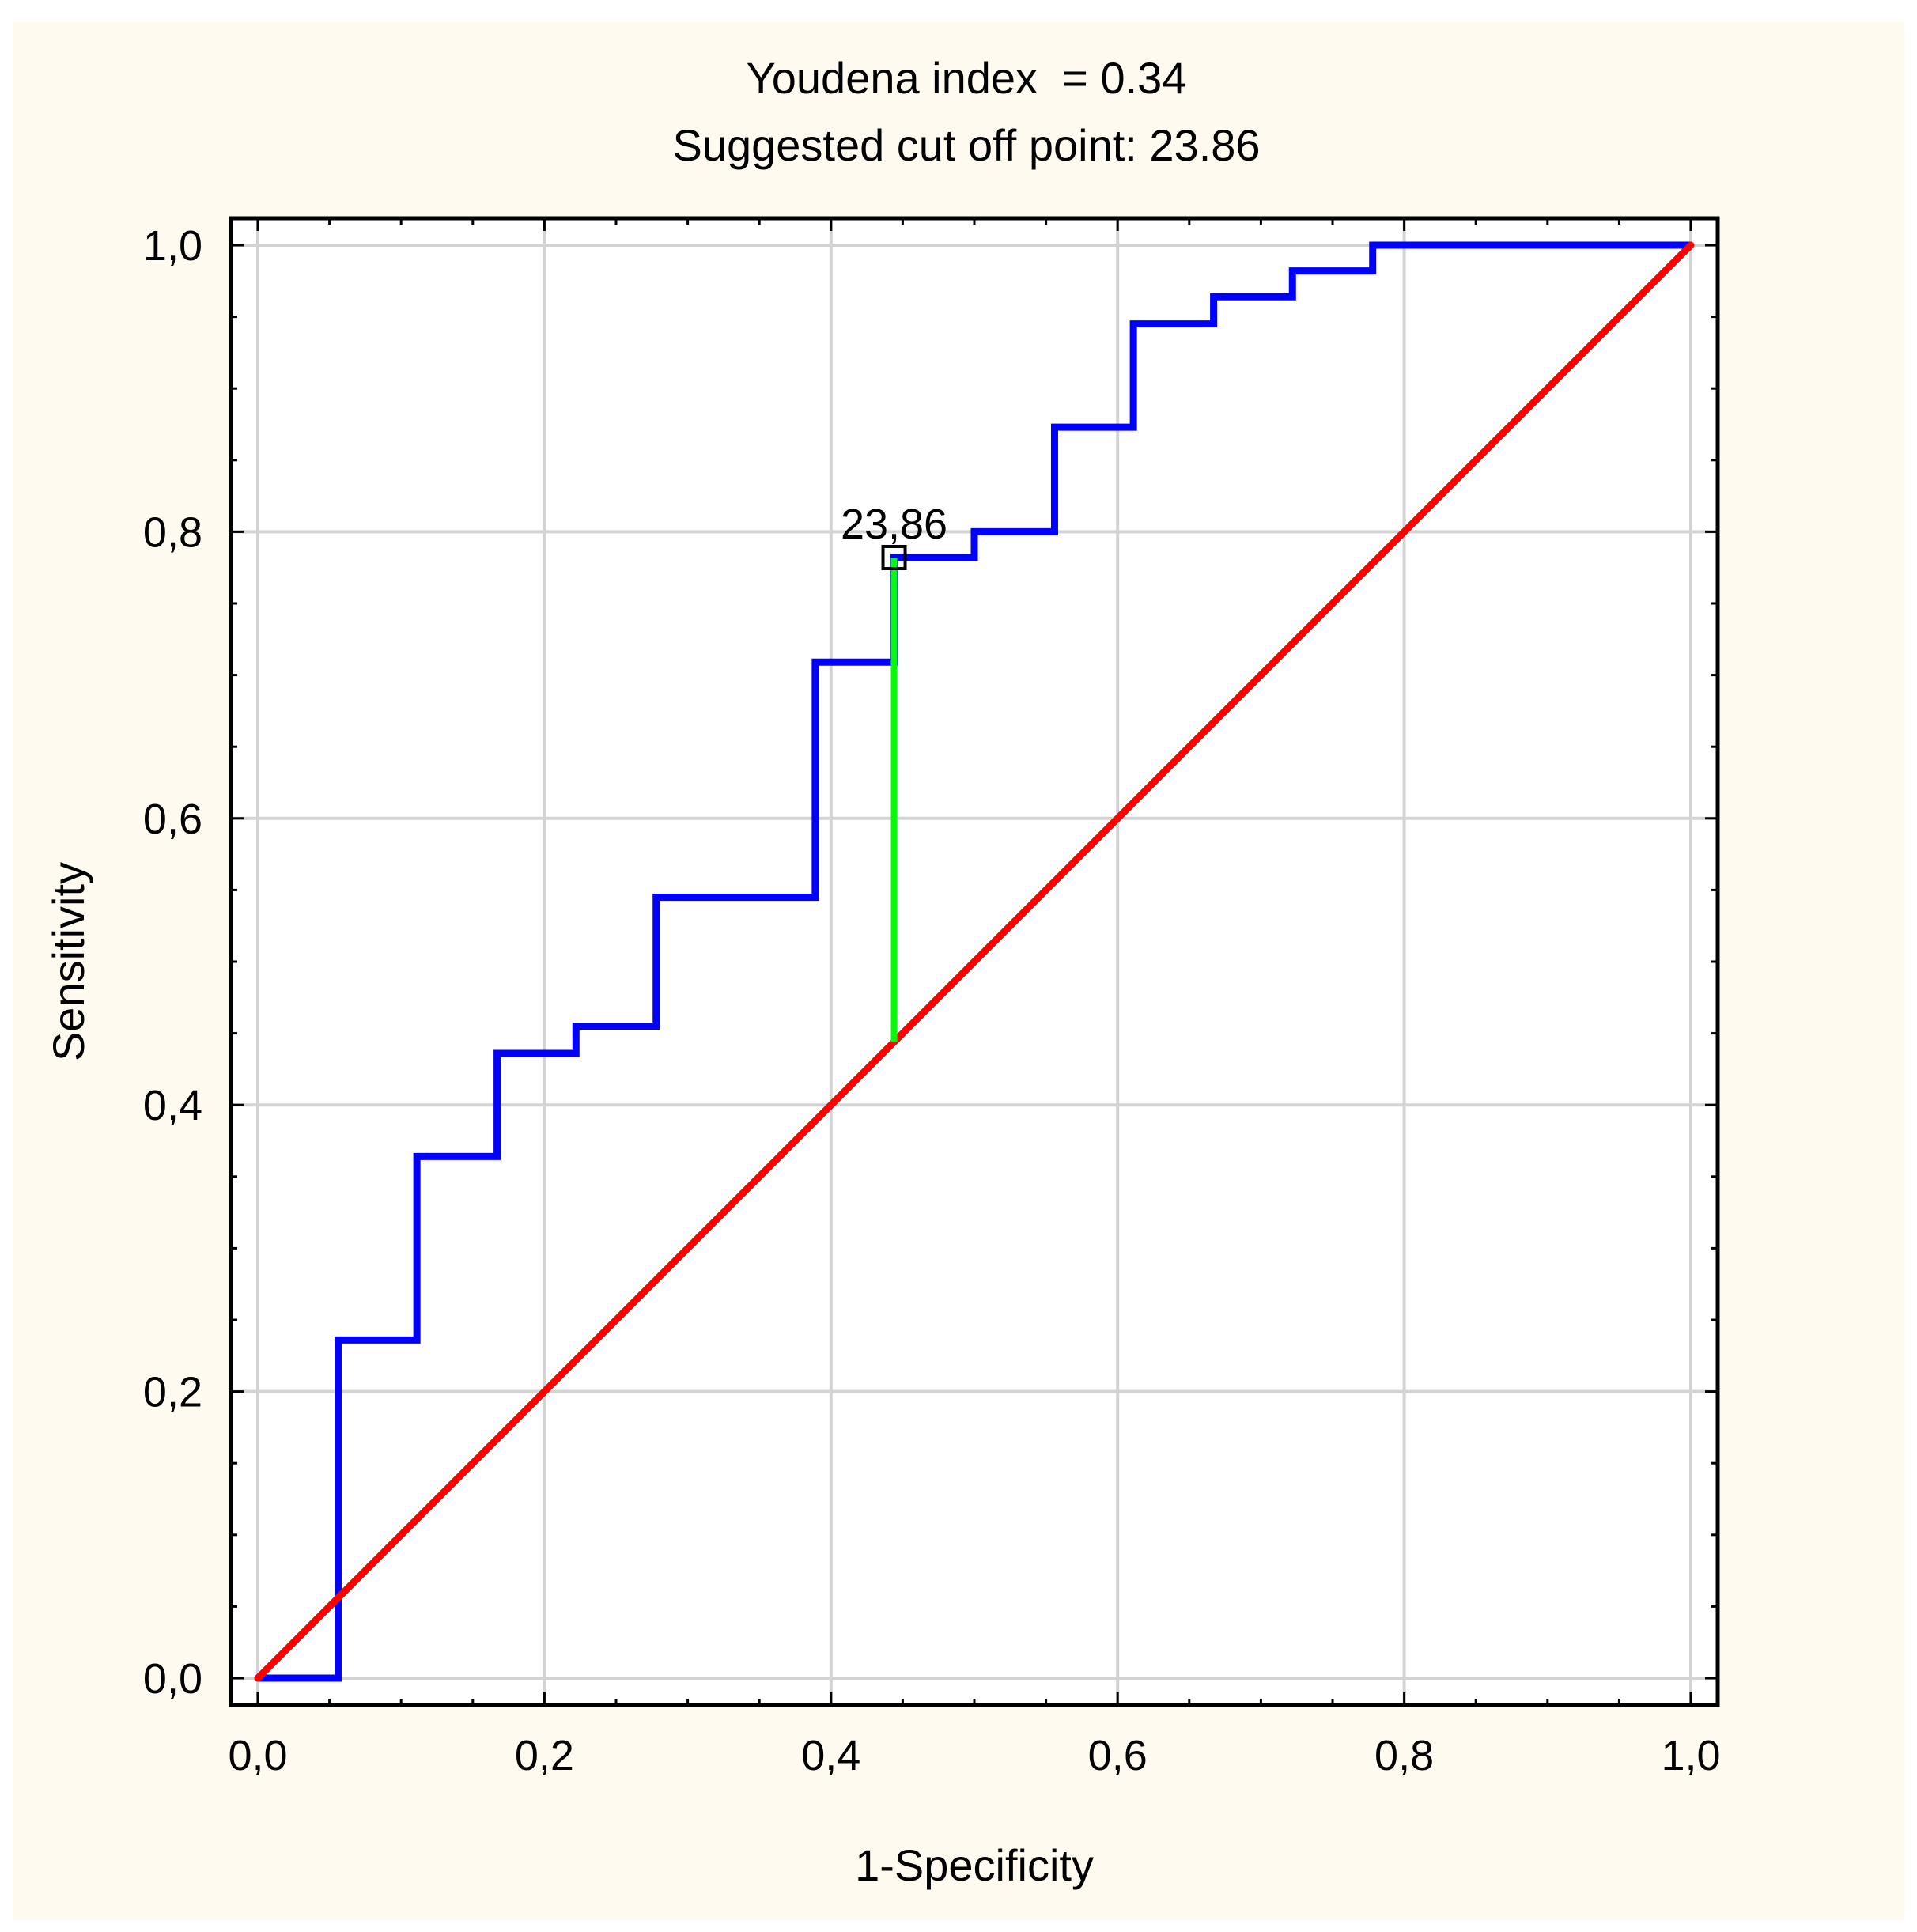 This screenshot has width=1917, height=1932. Describe the element at coordinates (1691, 1756) in the screenshot. I see `x-tick-label: 1,0` at that location.